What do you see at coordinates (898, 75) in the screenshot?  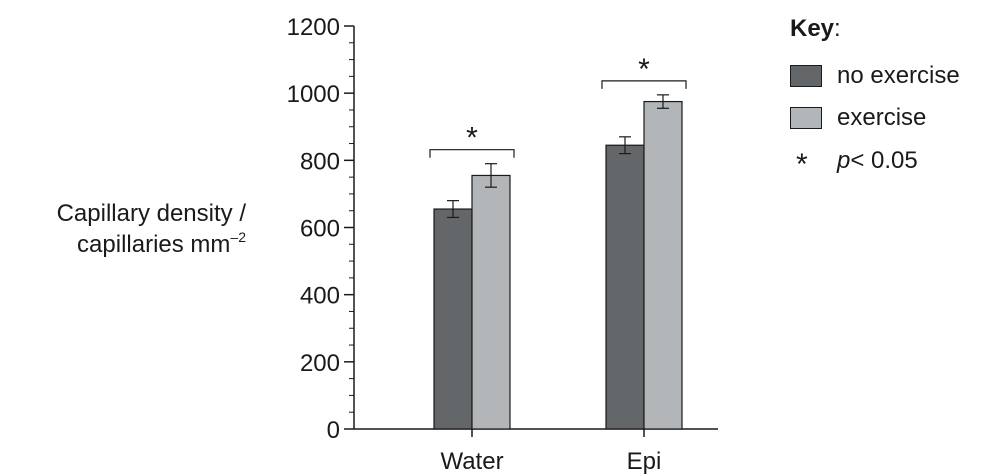 I see `legend-label-no-exercise: no exercise` at bounding box center [898, 75].